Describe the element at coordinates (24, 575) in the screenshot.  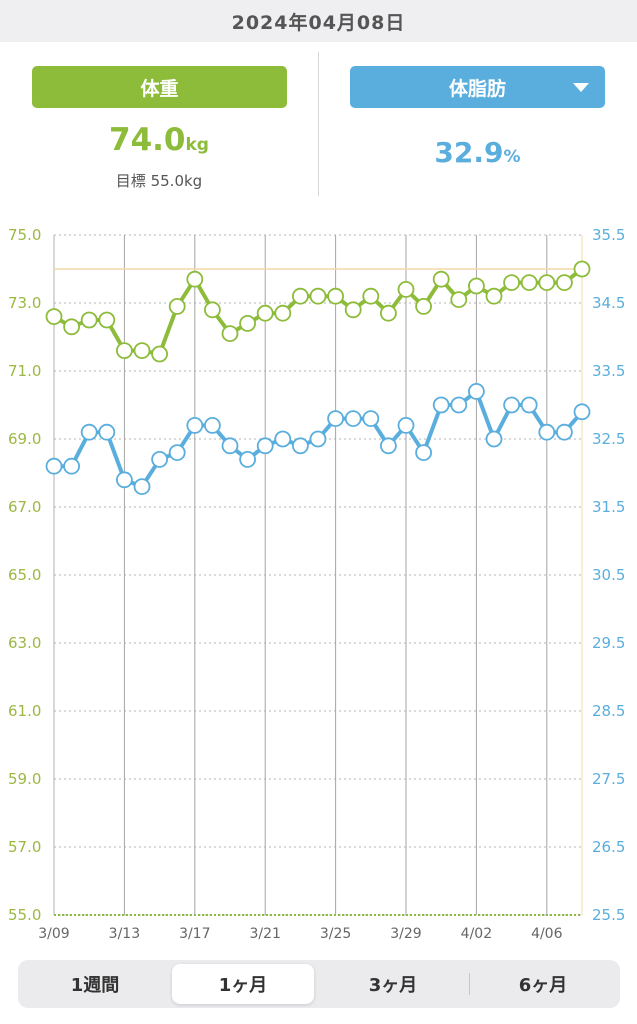
I see `left-axis-tick: 65.0` at that location.